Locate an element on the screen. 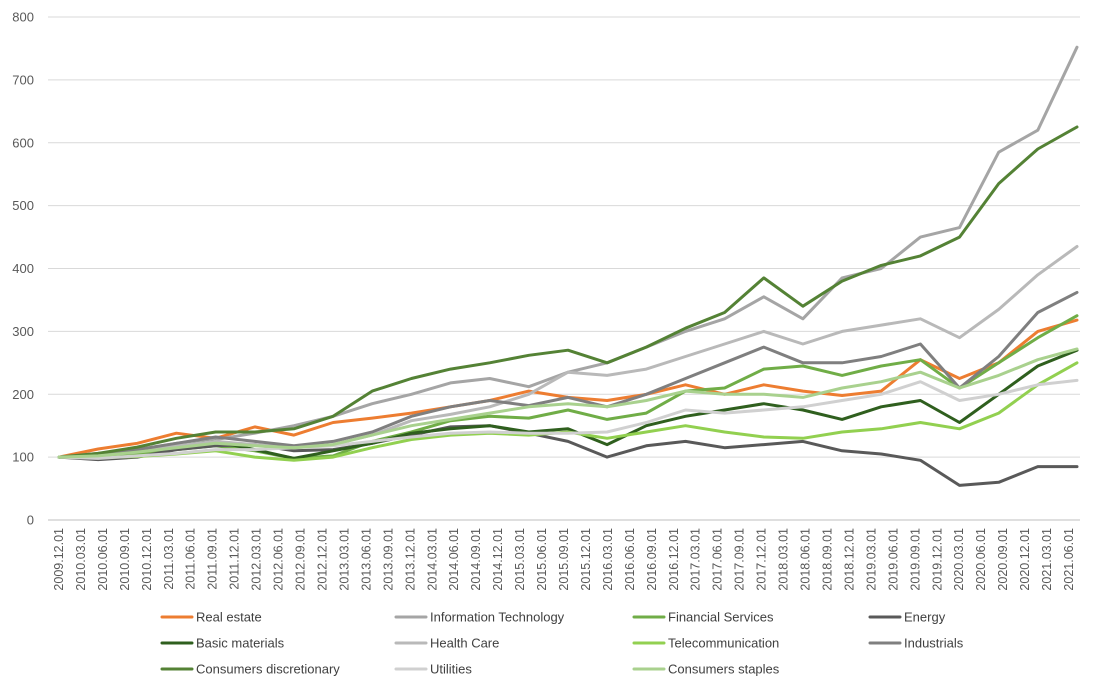 The width and height of the screenshot is (1095, 690). x-tick-label: 2014.03.01 is located at coordinates (432, 559).